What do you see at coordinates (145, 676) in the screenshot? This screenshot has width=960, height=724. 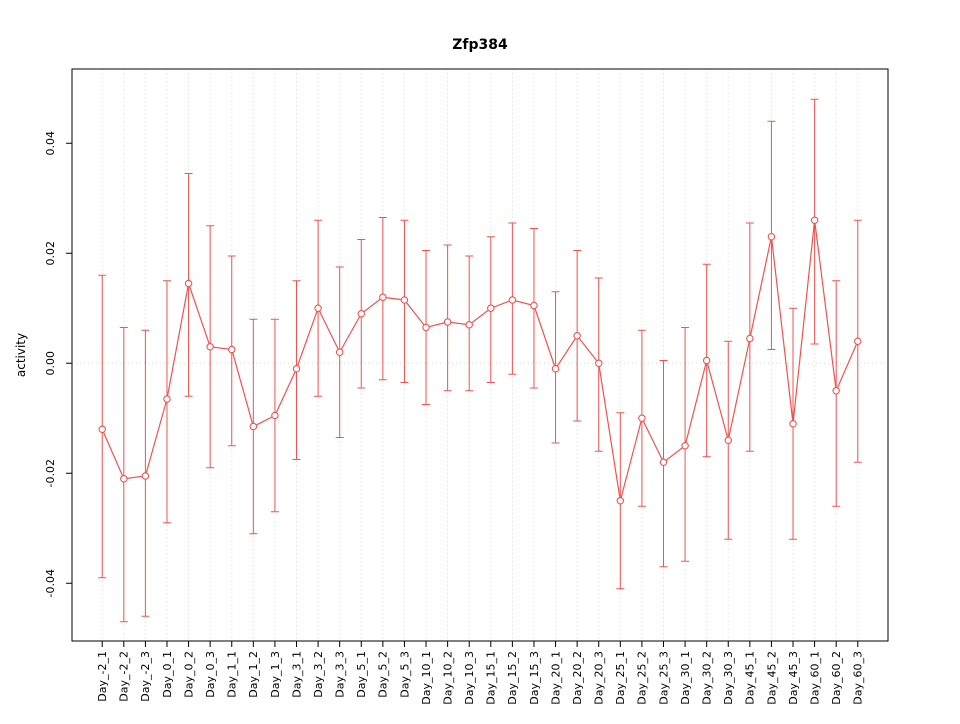 I see `x-tick-label: Day_-2_3` at bounding box center [145, 676].